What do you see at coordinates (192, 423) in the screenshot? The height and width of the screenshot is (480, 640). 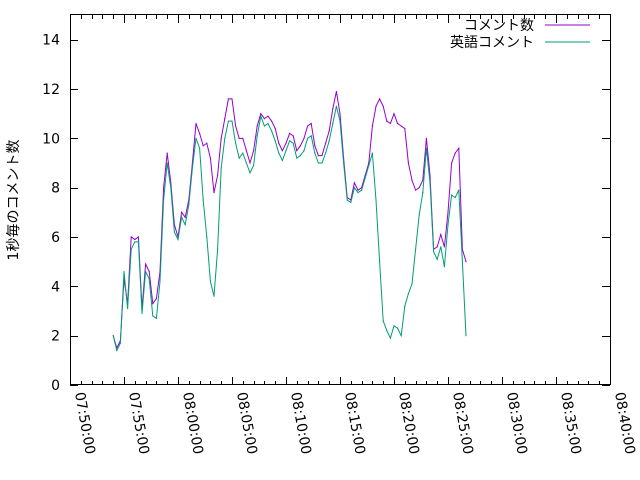 I see `x-tick-label: 08:00:00` at bounding box center [192, 423].